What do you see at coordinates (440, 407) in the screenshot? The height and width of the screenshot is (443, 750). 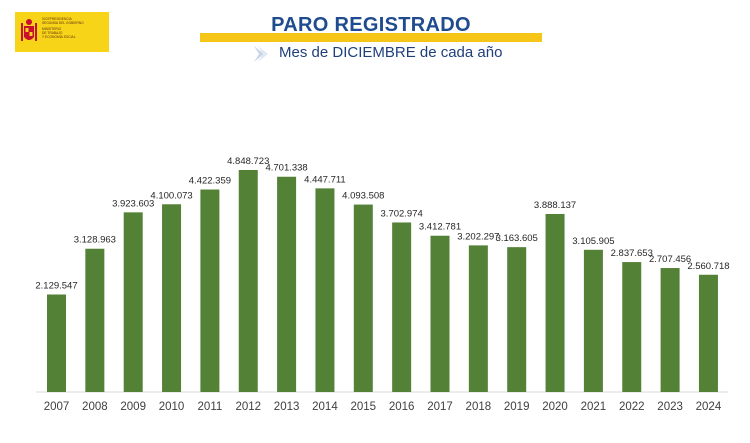 I see `x-tick-label-2017: 2017` at bounding box center [440, 407].